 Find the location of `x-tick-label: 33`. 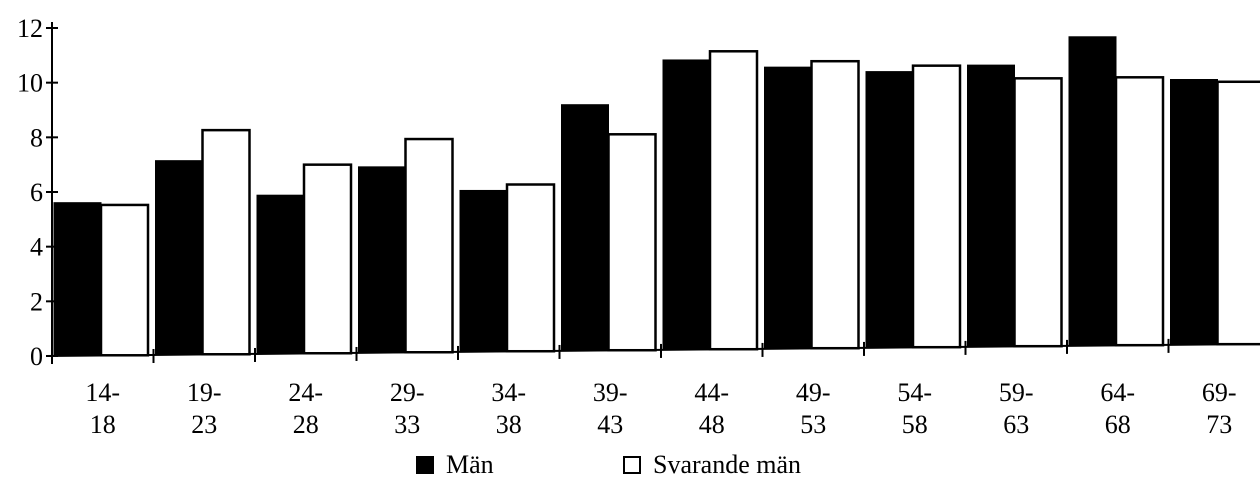

x-tick-label: 33 is located at coordinates (407, 424).